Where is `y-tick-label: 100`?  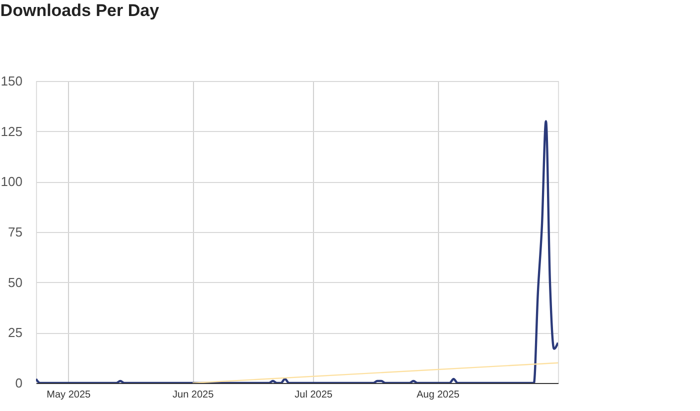 y-tick-label: 100 is located at coordinates (11, 182).